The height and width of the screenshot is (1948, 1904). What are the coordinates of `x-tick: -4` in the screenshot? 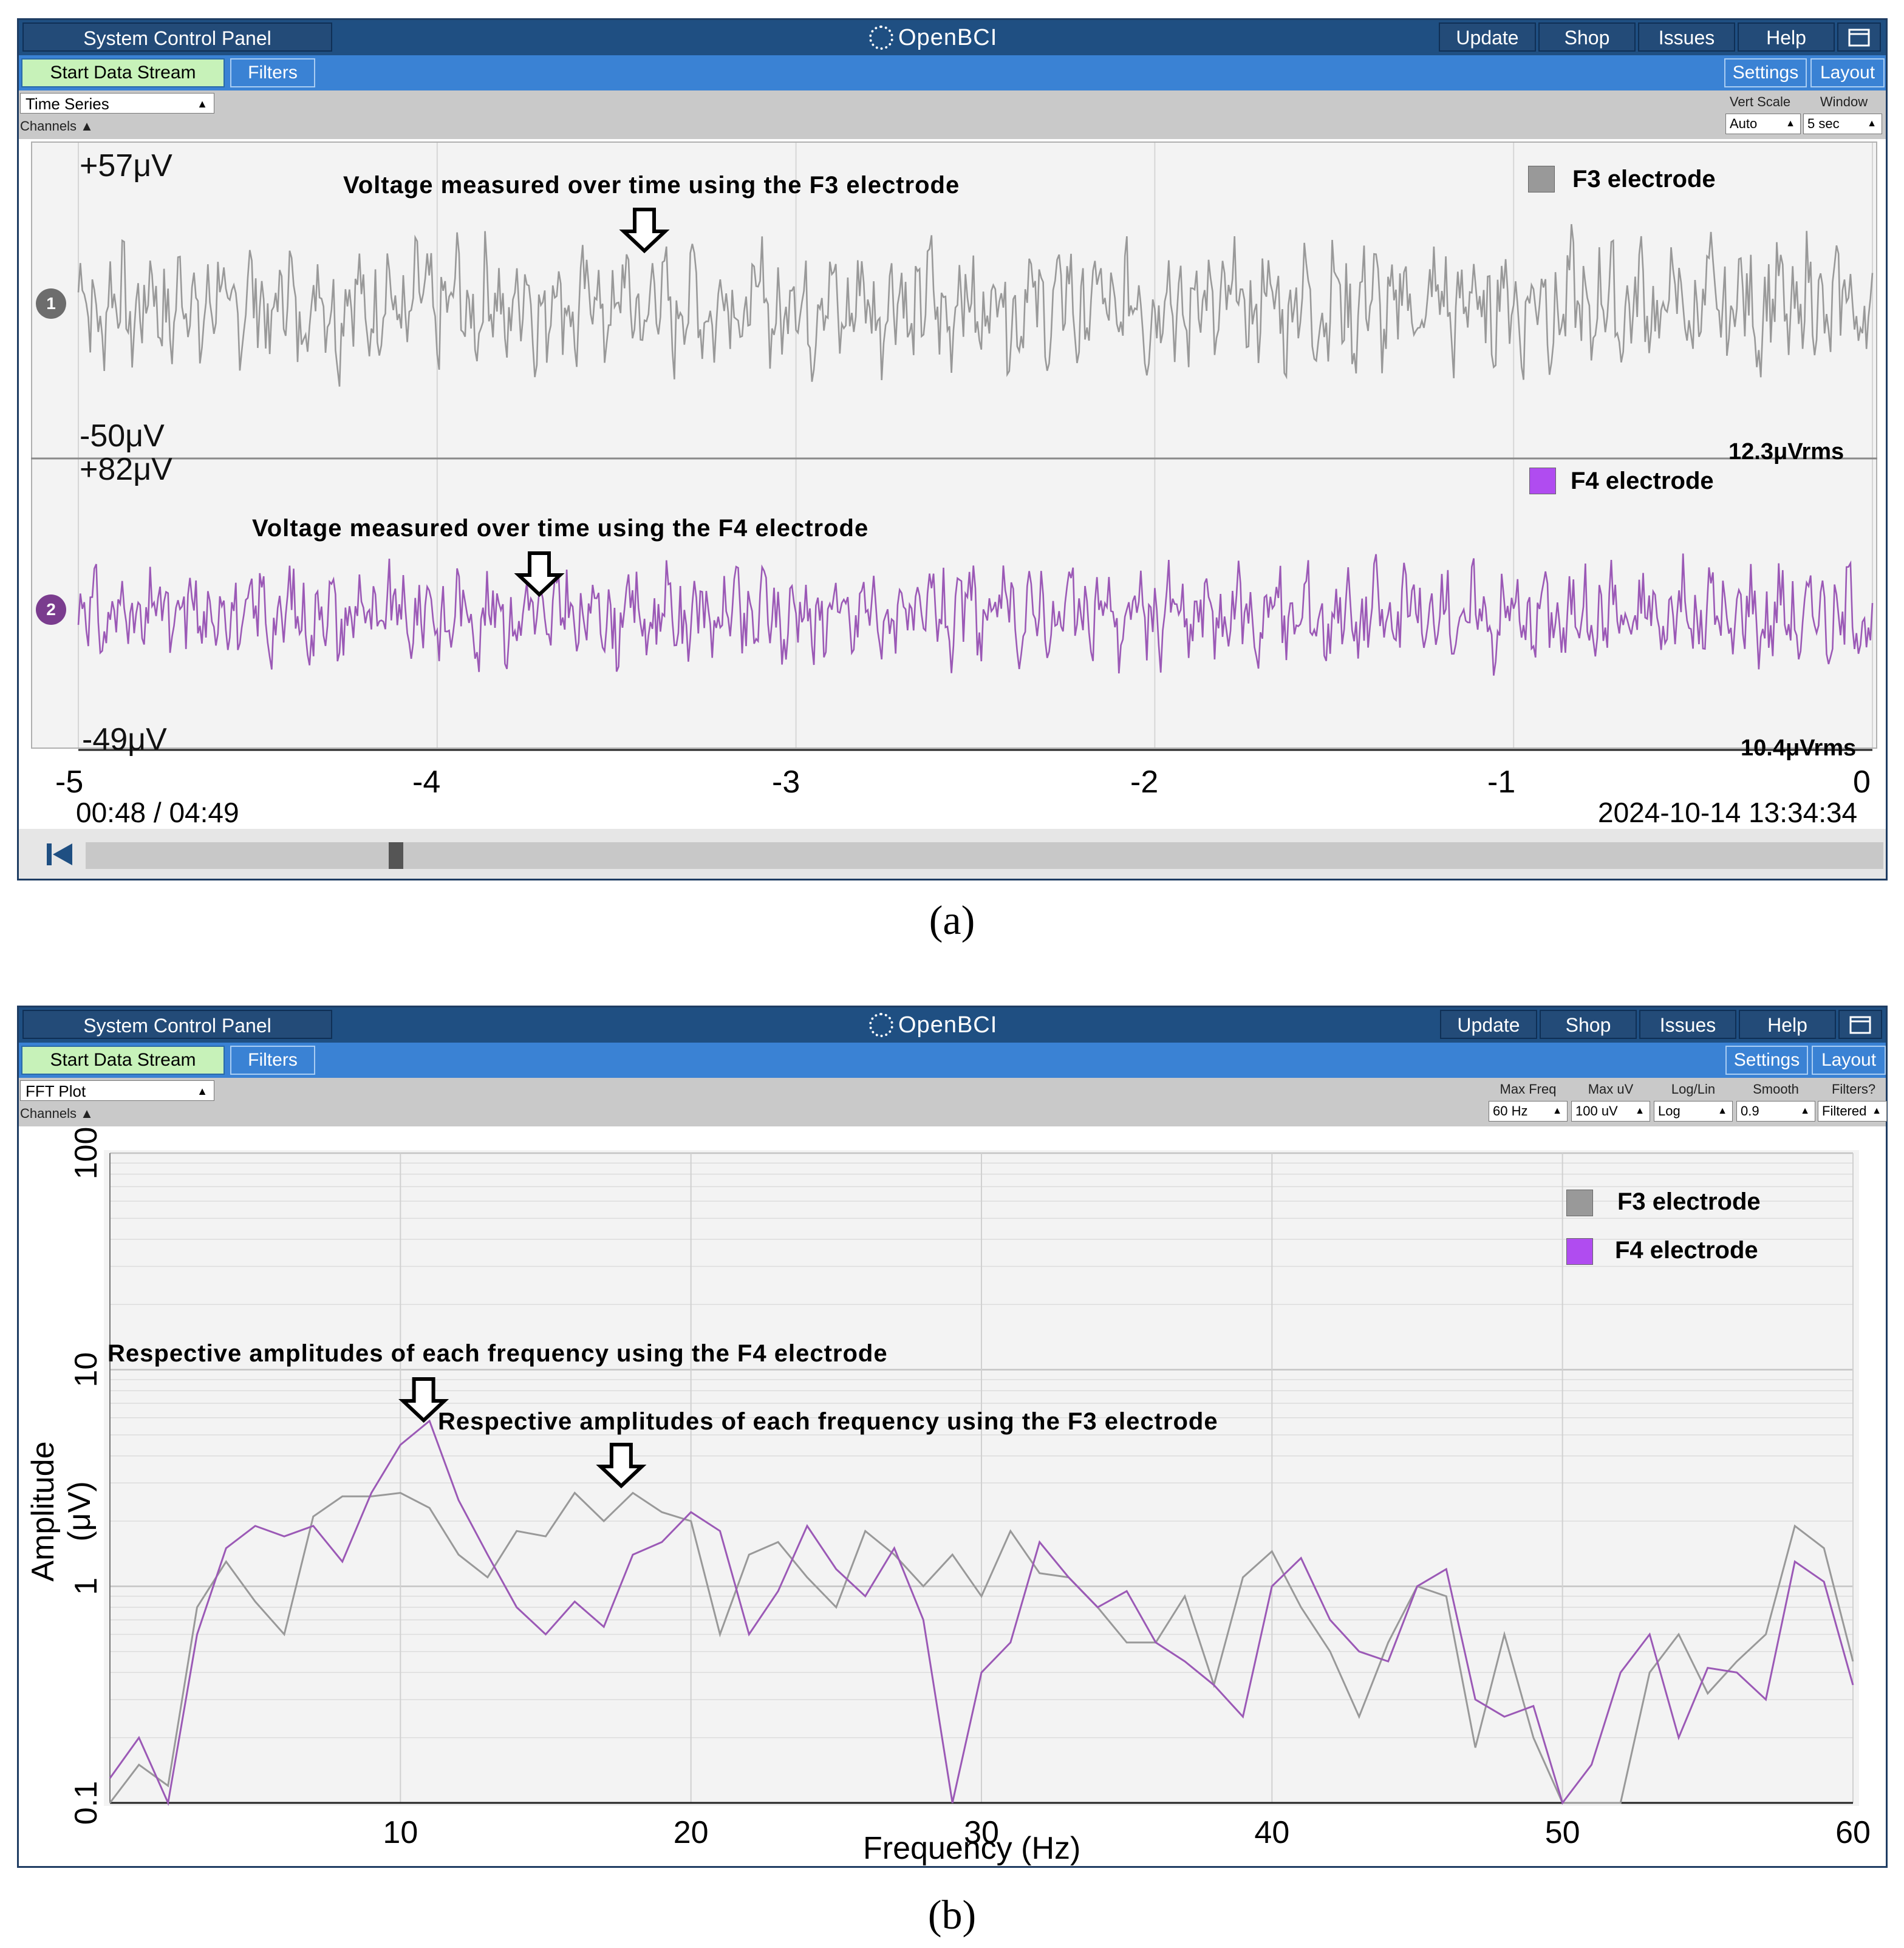 It's located at (426, 782).